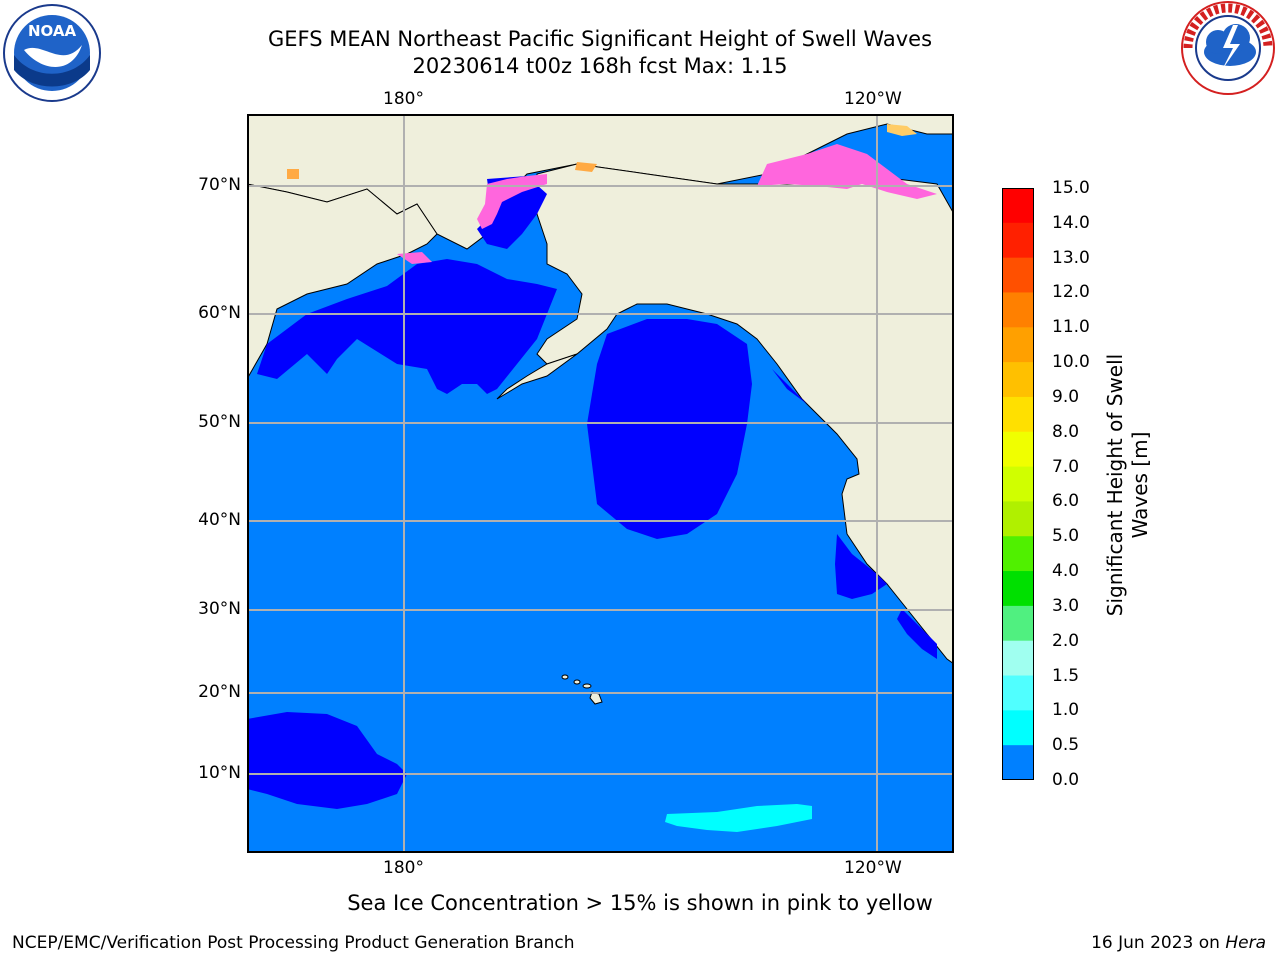  Describe the element at coordinates (1228, 50) in the screenshot. I see `nws-logo` at that location.